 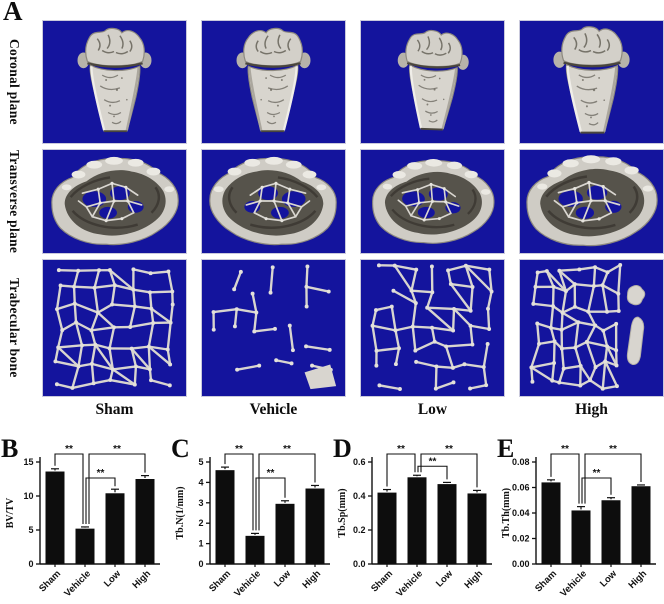 I want to click on y-tick-label: 0.04, so click(x=521, y=513).